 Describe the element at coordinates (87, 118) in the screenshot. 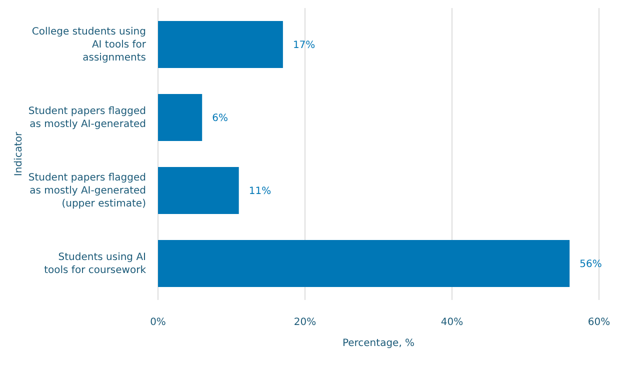

I see `y-tick-label: Student papers flagged as mostly AI-generated` at that location.